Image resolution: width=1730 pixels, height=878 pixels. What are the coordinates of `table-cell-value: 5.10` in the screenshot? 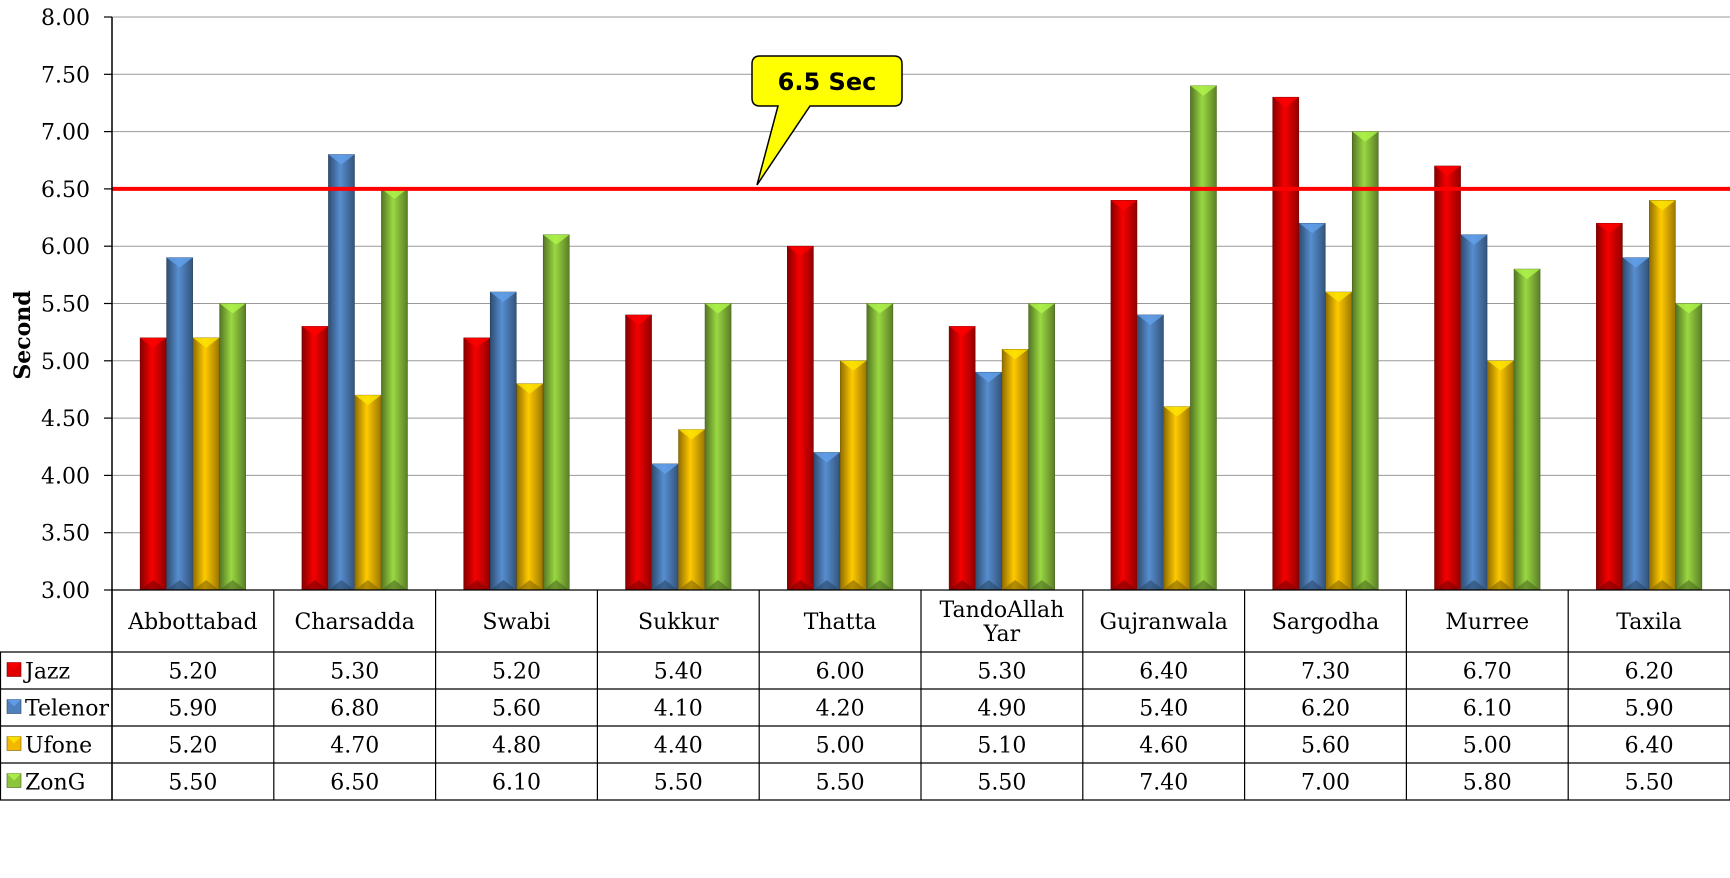 It's located at (1001, 746).